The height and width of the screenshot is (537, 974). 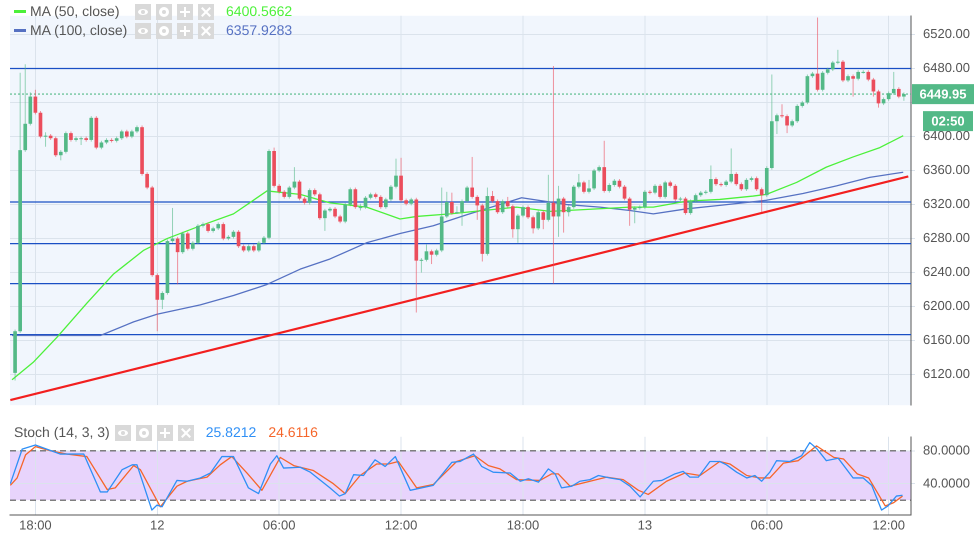 I want to click on y-tick-label: 6320.00, so click(x=946, y=204).